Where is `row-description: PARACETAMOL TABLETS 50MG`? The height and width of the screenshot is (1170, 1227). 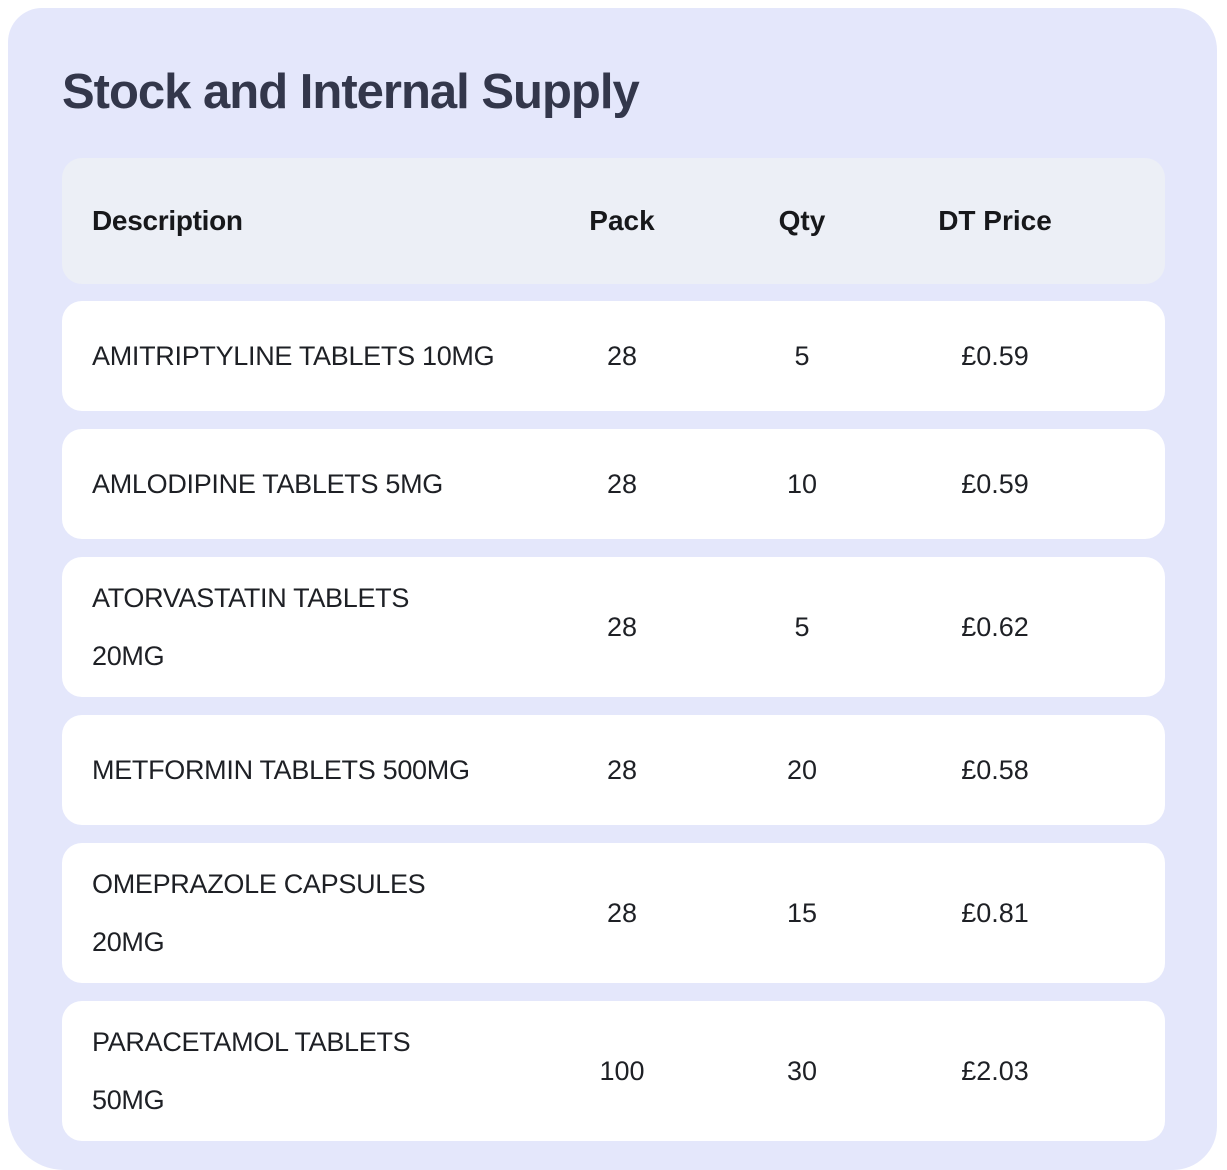
row-description: PARACETAMOL TABLETS 50MG is located at coordinates (251, 1071).